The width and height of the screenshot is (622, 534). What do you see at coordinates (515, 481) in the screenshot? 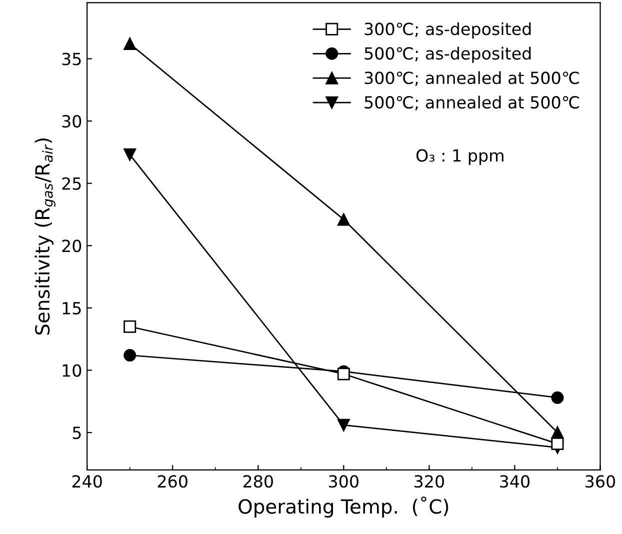
I see `x-tick-label: 340` at bounding box center [515, 481].